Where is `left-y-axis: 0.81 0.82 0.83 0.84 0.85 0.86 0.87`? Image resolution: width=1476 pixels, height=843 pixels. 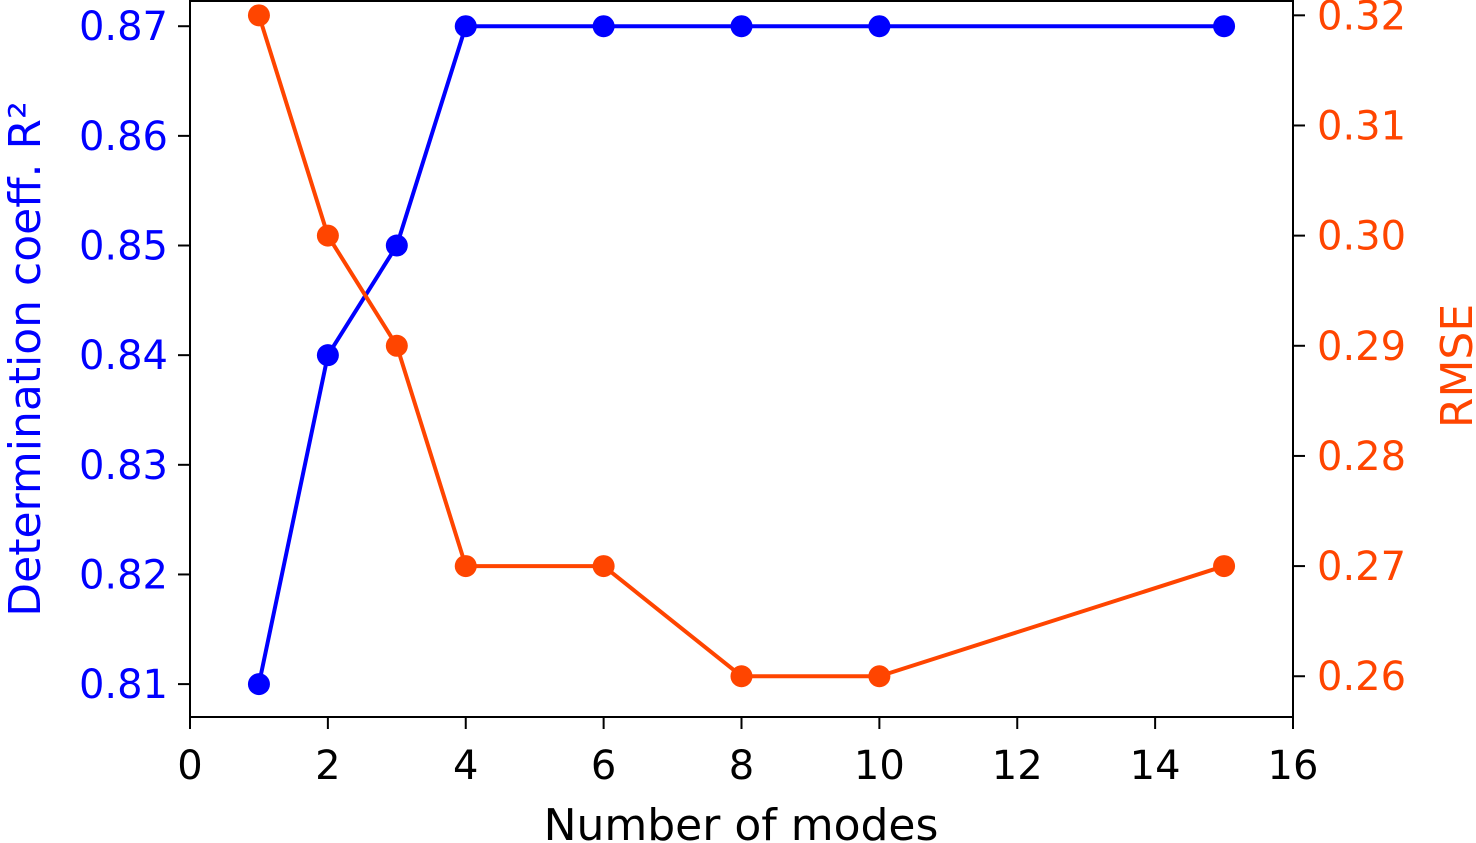
left-y-axis: 0.81 0.82 0.83 0.84 0.85 0.86 0.87 is located at coordinates (134, 356).